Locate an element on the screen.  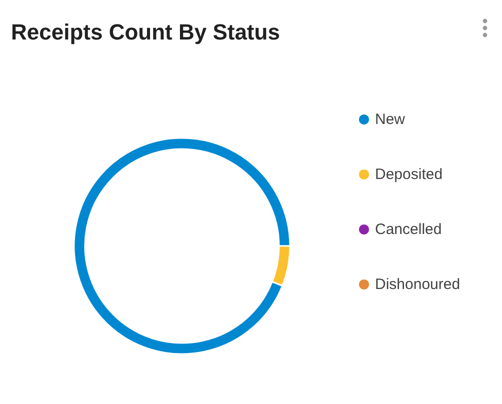
chart-title: Receipts Count By Status is located at coordinates (145, 32).